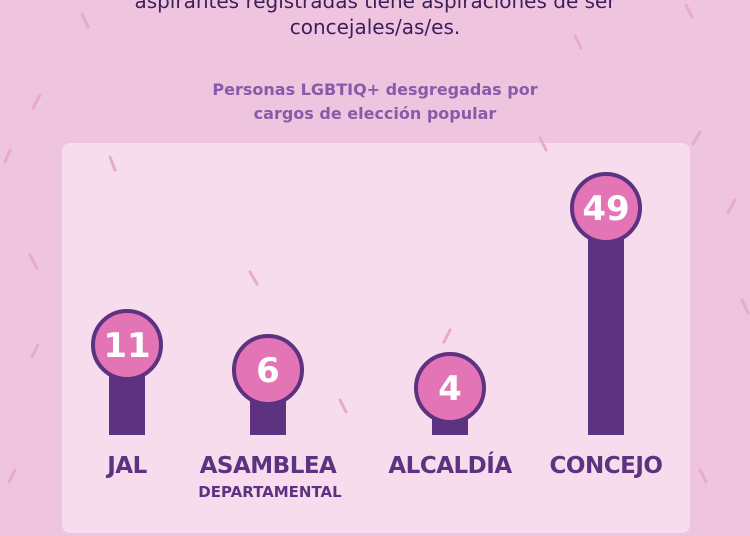  I want to click on category-label-2: ASAMBLEA, so click(268, 466).